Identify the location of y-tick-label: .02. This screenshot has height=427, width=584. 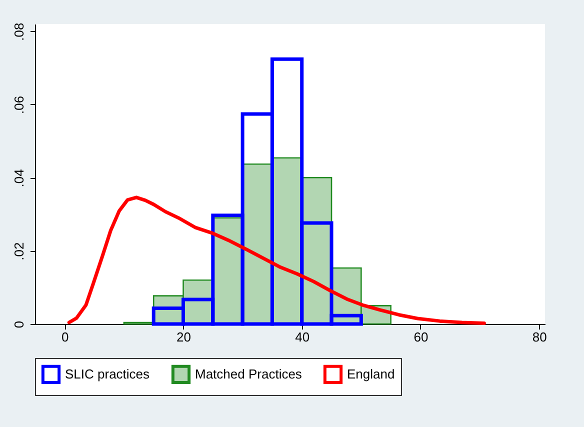
(19, 251).